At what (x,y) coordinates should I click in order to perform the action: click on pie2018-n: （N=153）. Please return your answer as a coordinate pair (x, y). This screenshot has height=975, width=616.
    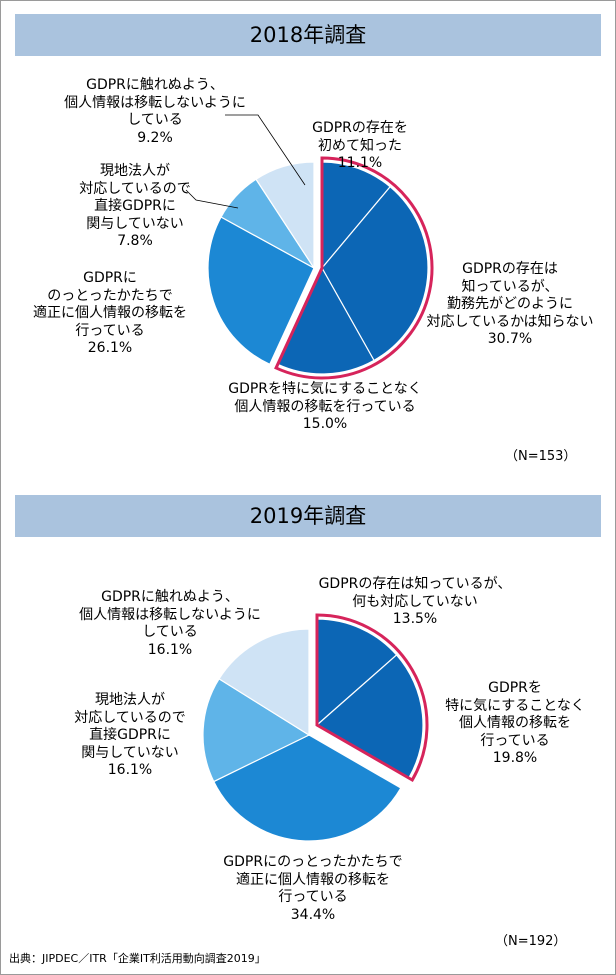
    Looking at the image, I should click on (541, 456).